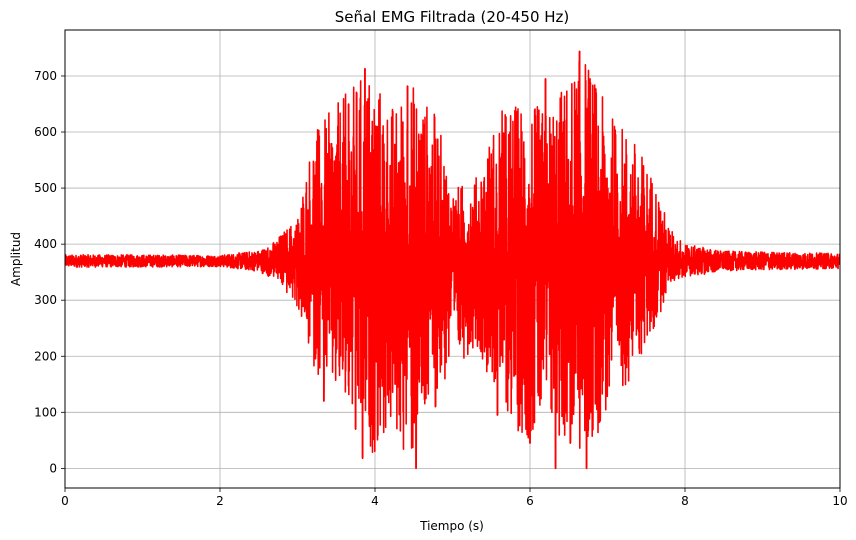 This screenshot has width=856, height=540. What do you see at coordinates (45, 132) in the screenshot?
I see `y-tick-label: 600` at bounding box center [45, 132].